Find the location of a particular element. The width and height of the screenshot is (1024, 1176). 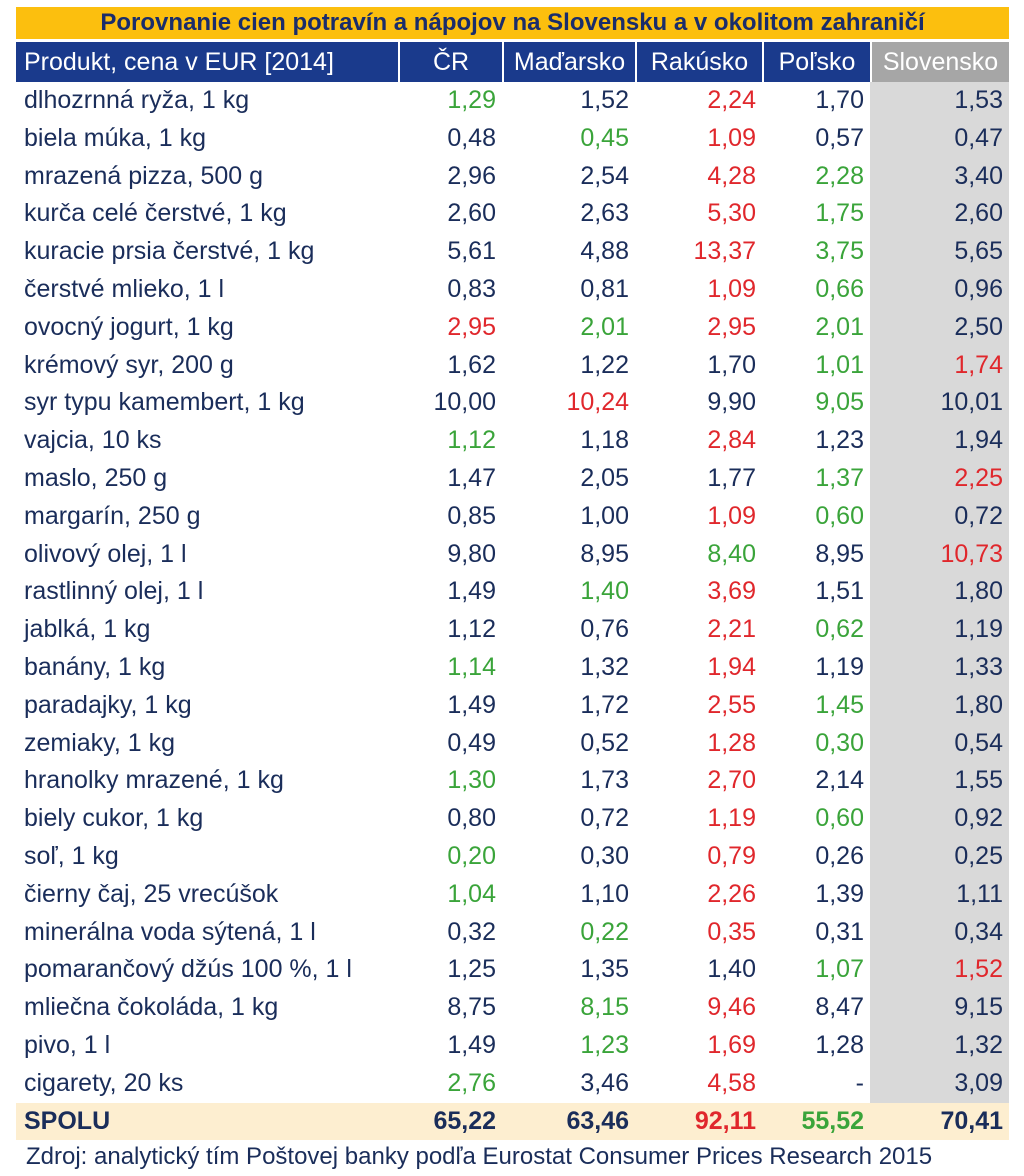

price-cell-rakusko: 4,58 is located at coordinates (731, 1082).